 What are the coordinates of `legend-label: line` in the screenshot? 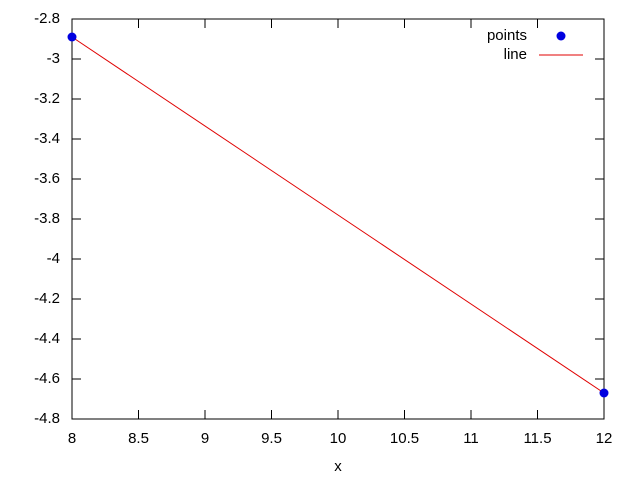 It's located at (515, 54).